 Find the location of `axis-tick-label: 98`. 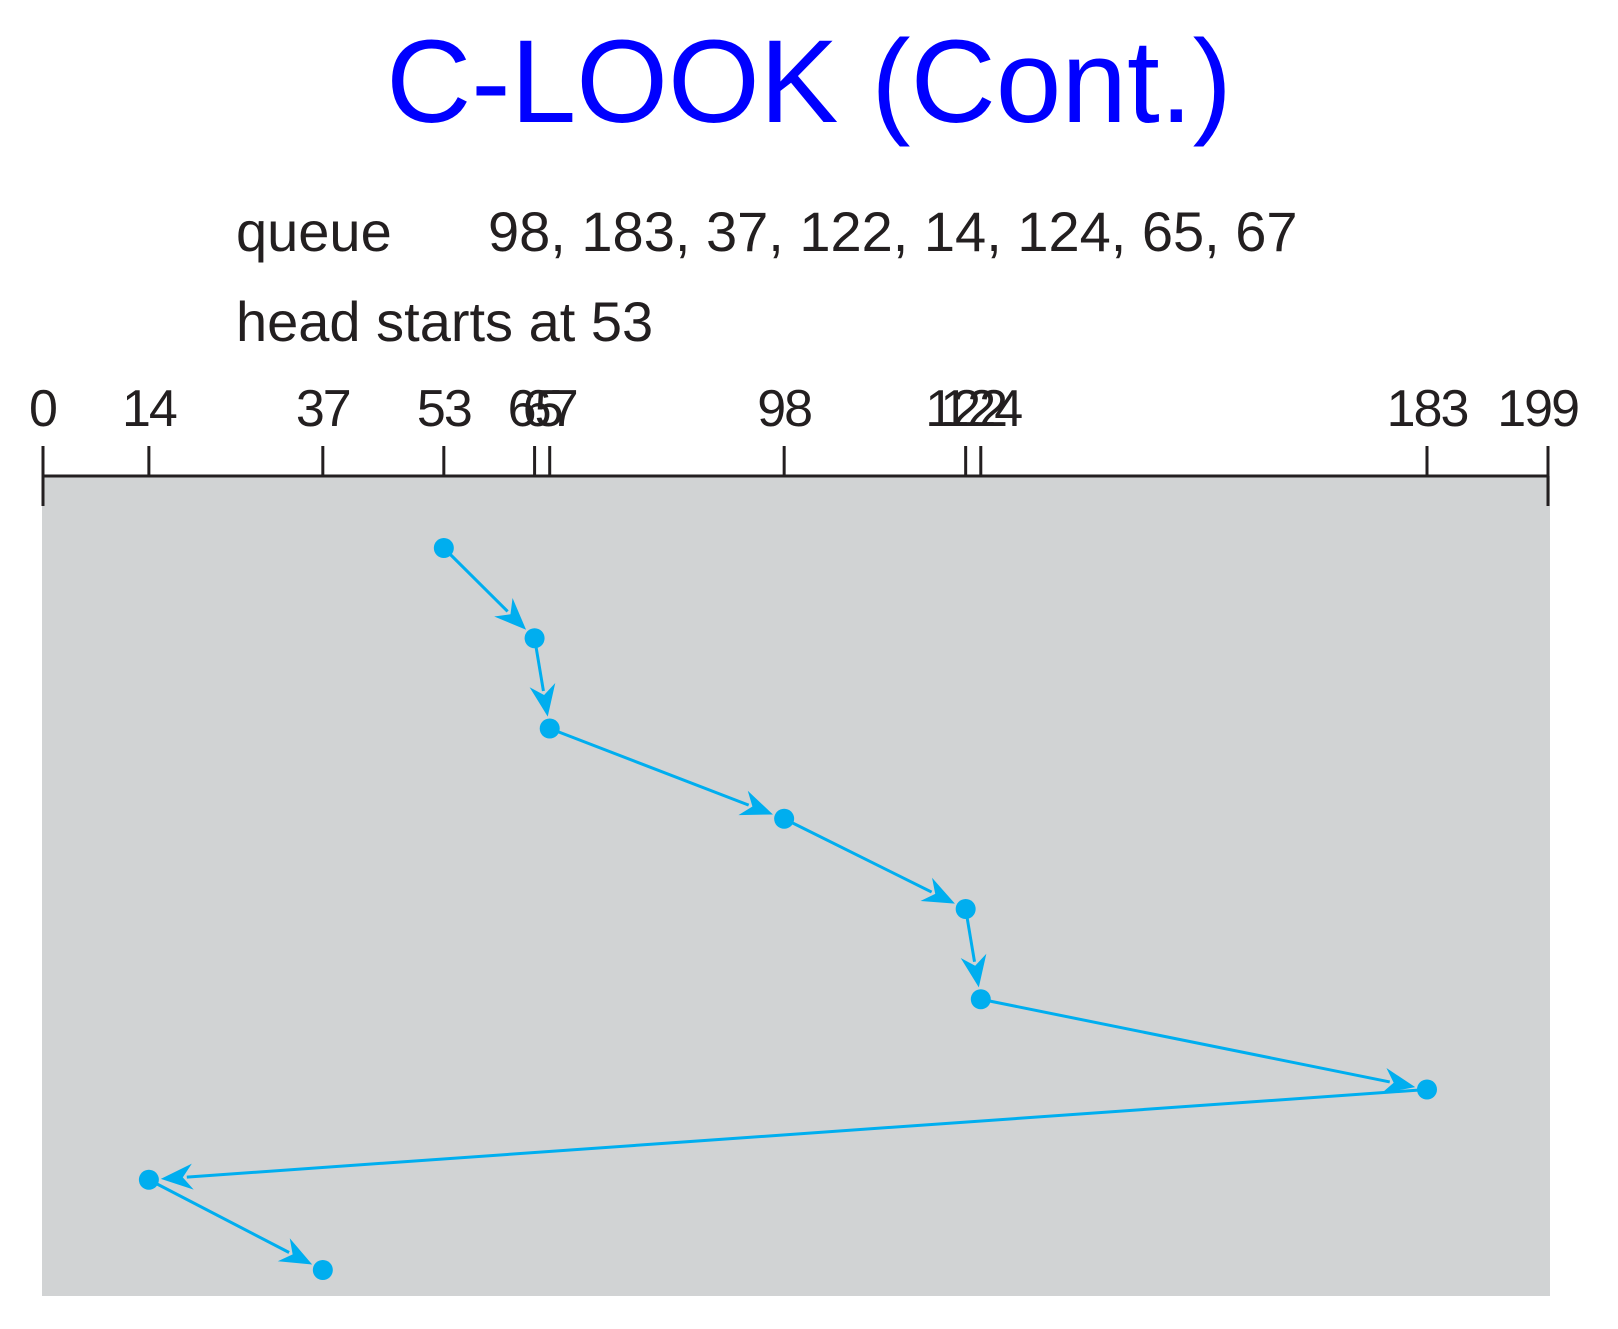

axis-tick-label: 98 is located at coordinates (784, 409).